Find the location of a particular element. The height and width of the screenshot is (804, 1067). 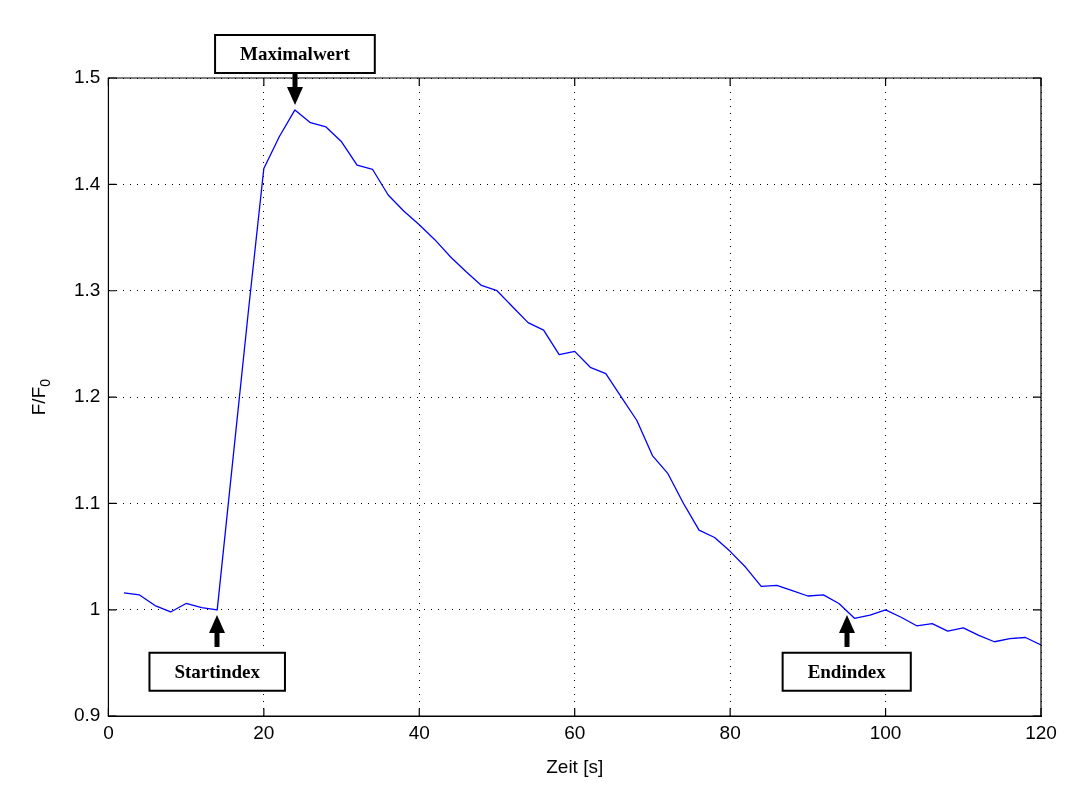

annotation: Endindex is located at coordinates (847, 671).